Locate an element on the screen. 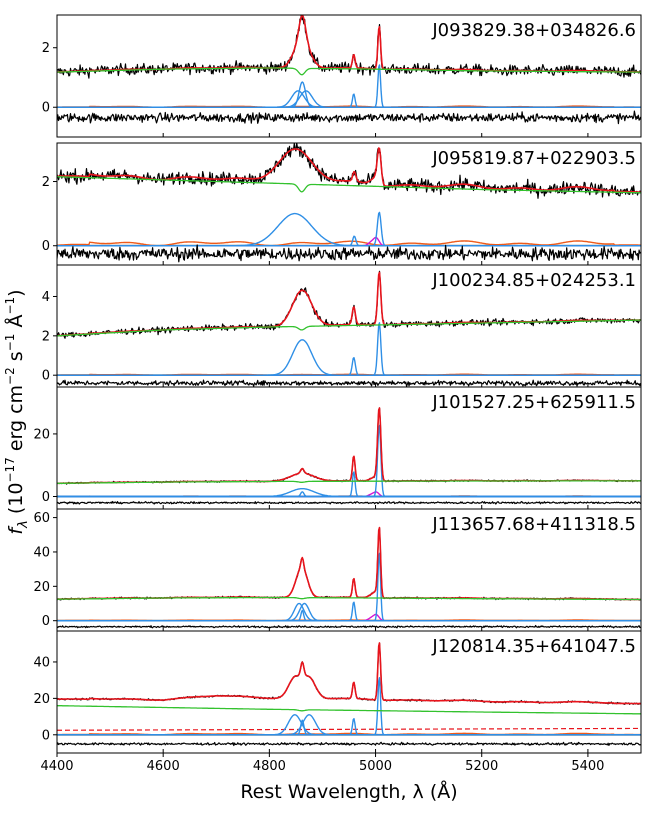 The height and width of the screenshot is (820, 649). x-axis: 4400 4600 4800 5000 5200 5400 is located at coordinates (322, 763).